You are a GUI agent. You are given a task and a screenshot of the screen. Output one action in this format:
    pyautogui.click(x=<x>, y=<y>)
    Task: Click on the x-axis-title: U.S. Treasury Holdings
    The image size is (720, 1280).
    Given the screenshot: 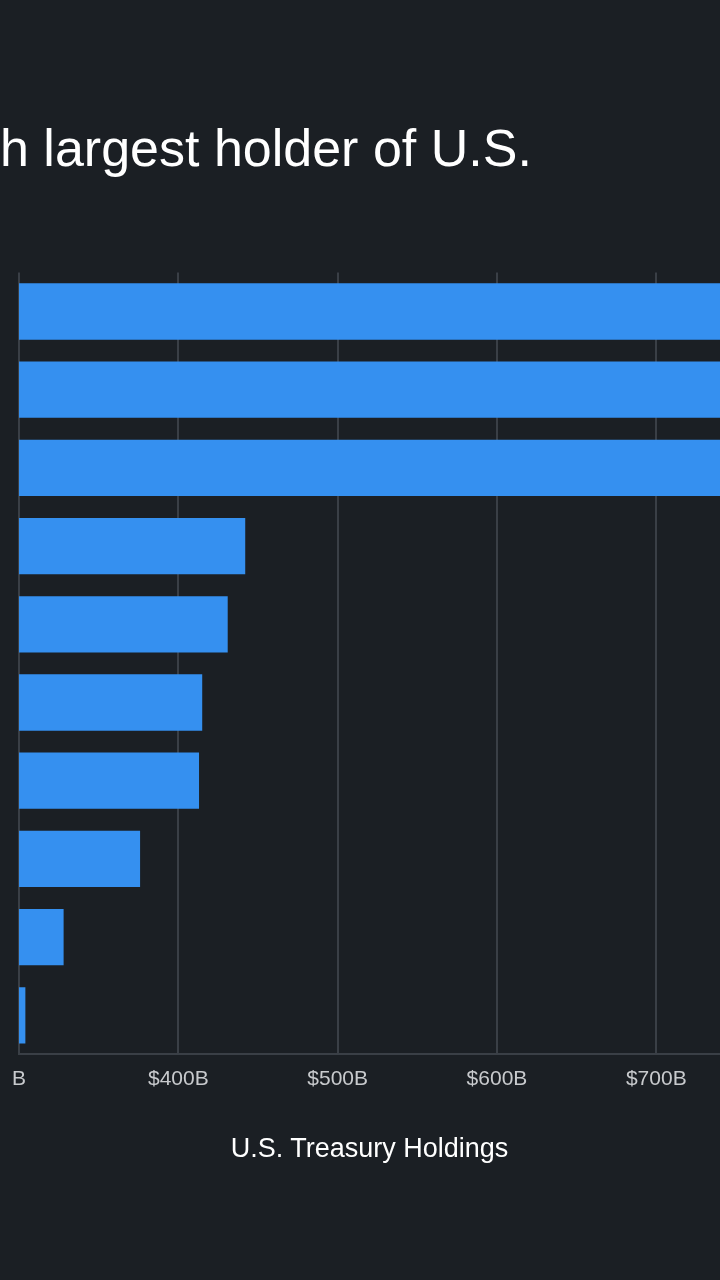 What is the action you would take?
    pyautogui.click(x=369, y=1148)
    